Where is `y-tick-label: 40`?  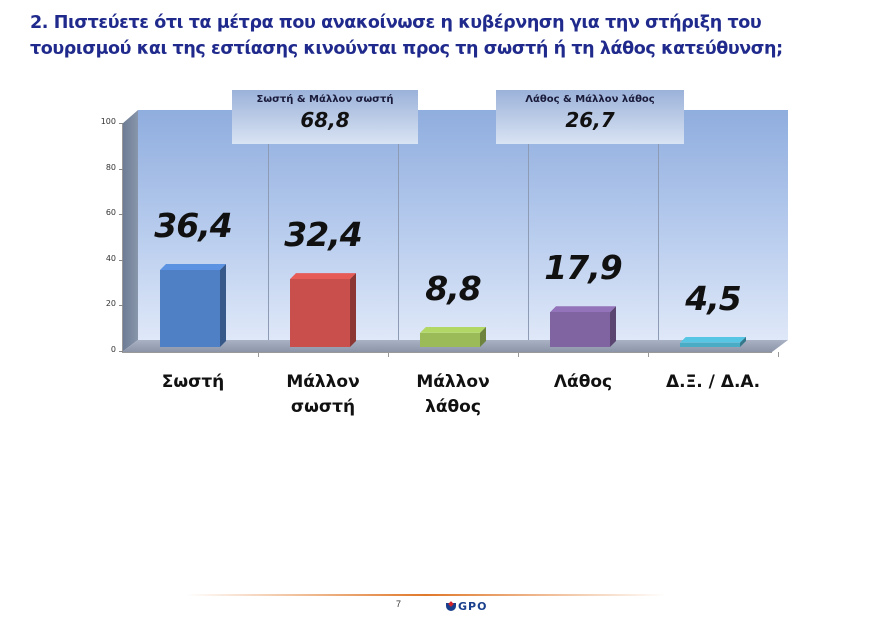
y-tick-label: 40 is located at coordinates (110, 258).